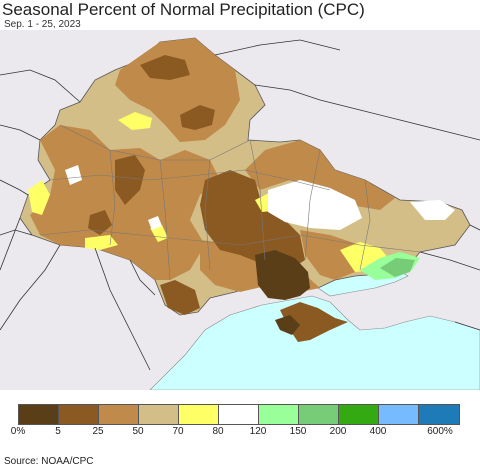 The image size is (480, 470). What do you see at coordinates (130, 180) in the screenshot?
I see `region-5pct-west` at bounding box center [130, 180].